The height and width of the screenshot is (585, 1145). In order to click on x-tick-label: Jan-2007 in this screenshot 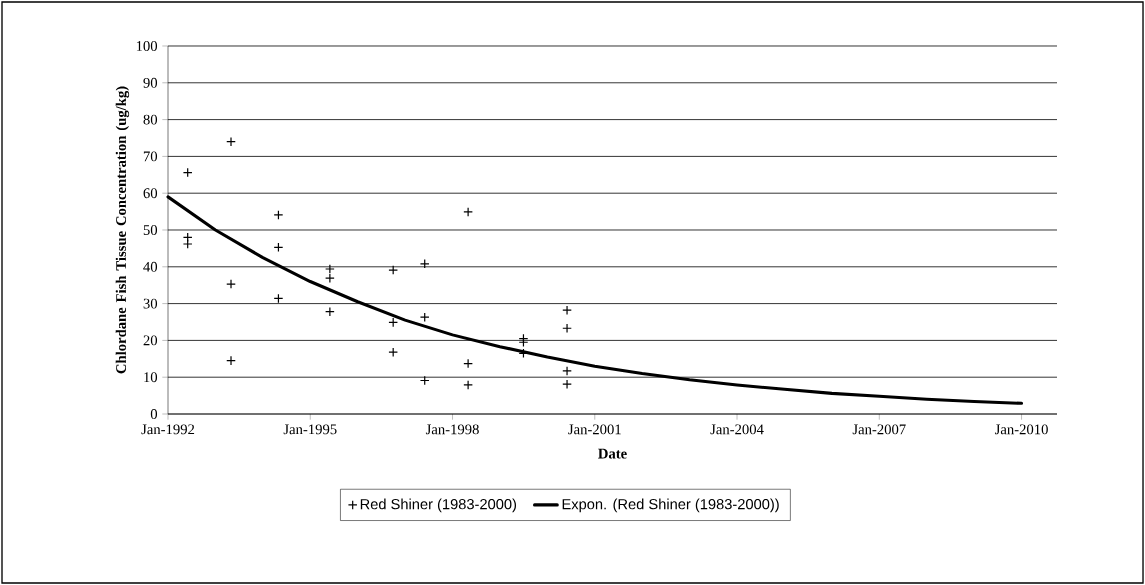, I will do `click(879, 429)`.